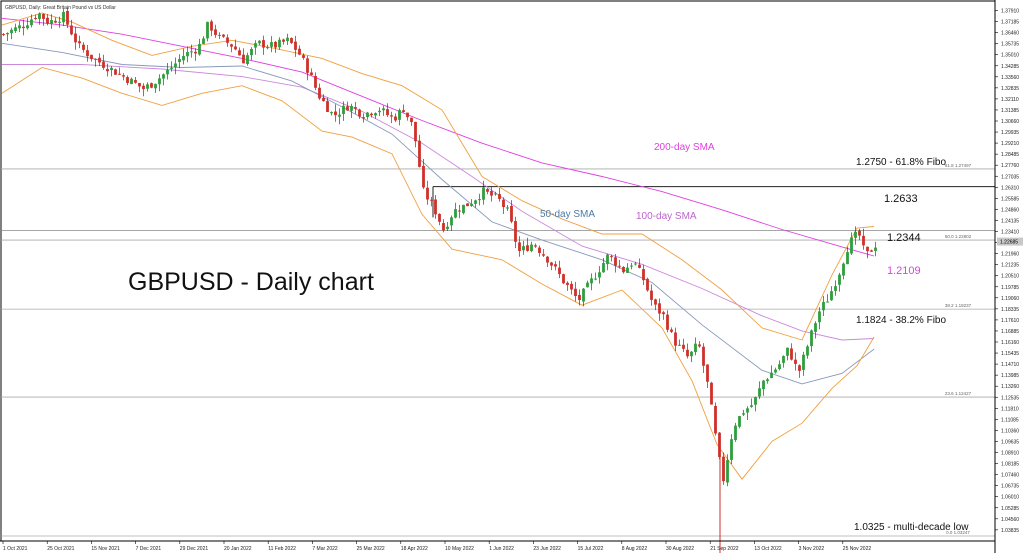 The width and height of the screenshot is (1024, 553). Describe the element at coordinates (1010, 177) in the screenshot. I see `y-tick-label: 1.27035` at that location.